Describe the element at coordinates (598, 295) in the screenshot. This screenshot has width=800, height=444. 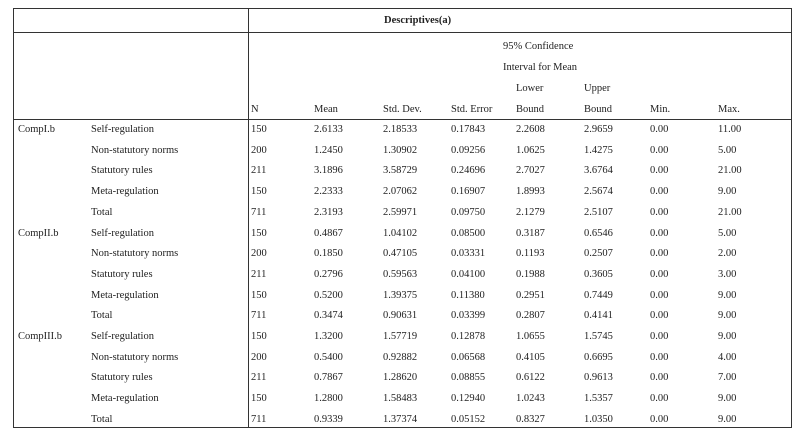
I see `cell-upper-bound: 0.7449` at that location.